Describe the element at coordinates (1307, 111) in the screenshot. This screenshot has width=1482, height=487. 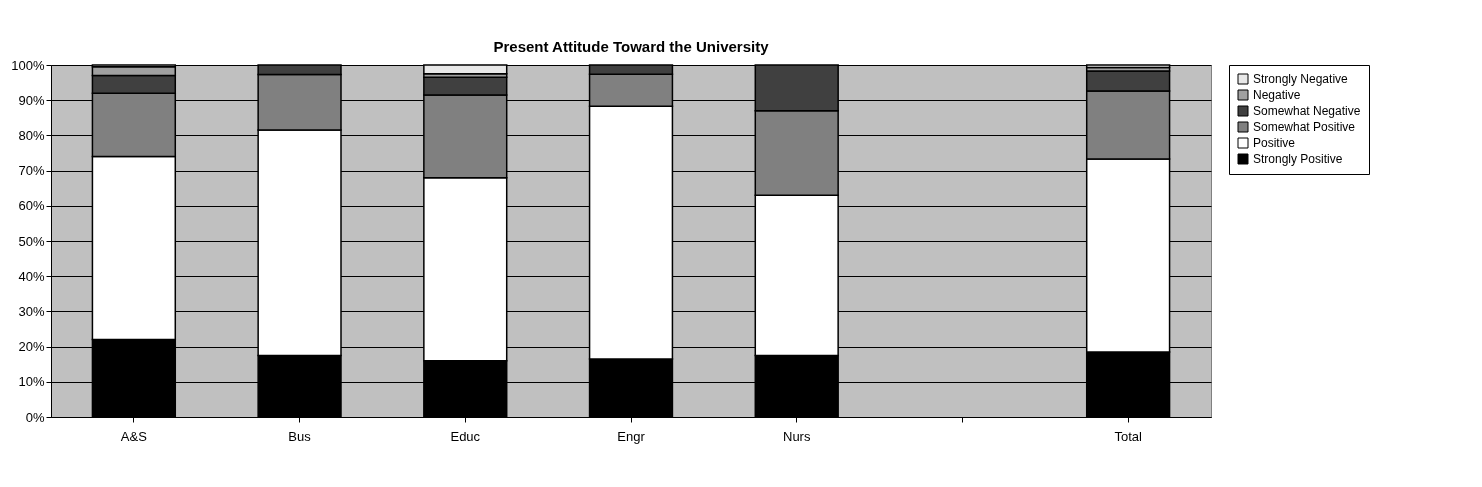
I see `legend-label: Somewhat Negative` at that location.